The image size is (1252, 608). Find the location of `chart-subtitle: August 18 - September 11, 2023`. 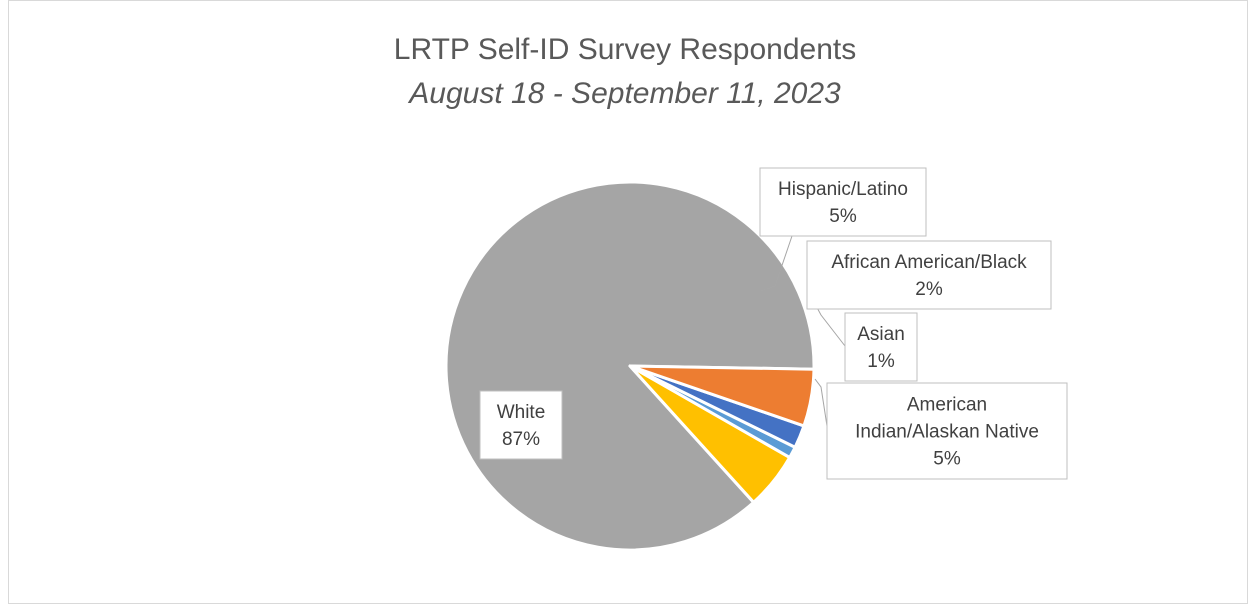

chart-subtitle: August 18 - September 11, 2023 is located at coordinates (624, 93).